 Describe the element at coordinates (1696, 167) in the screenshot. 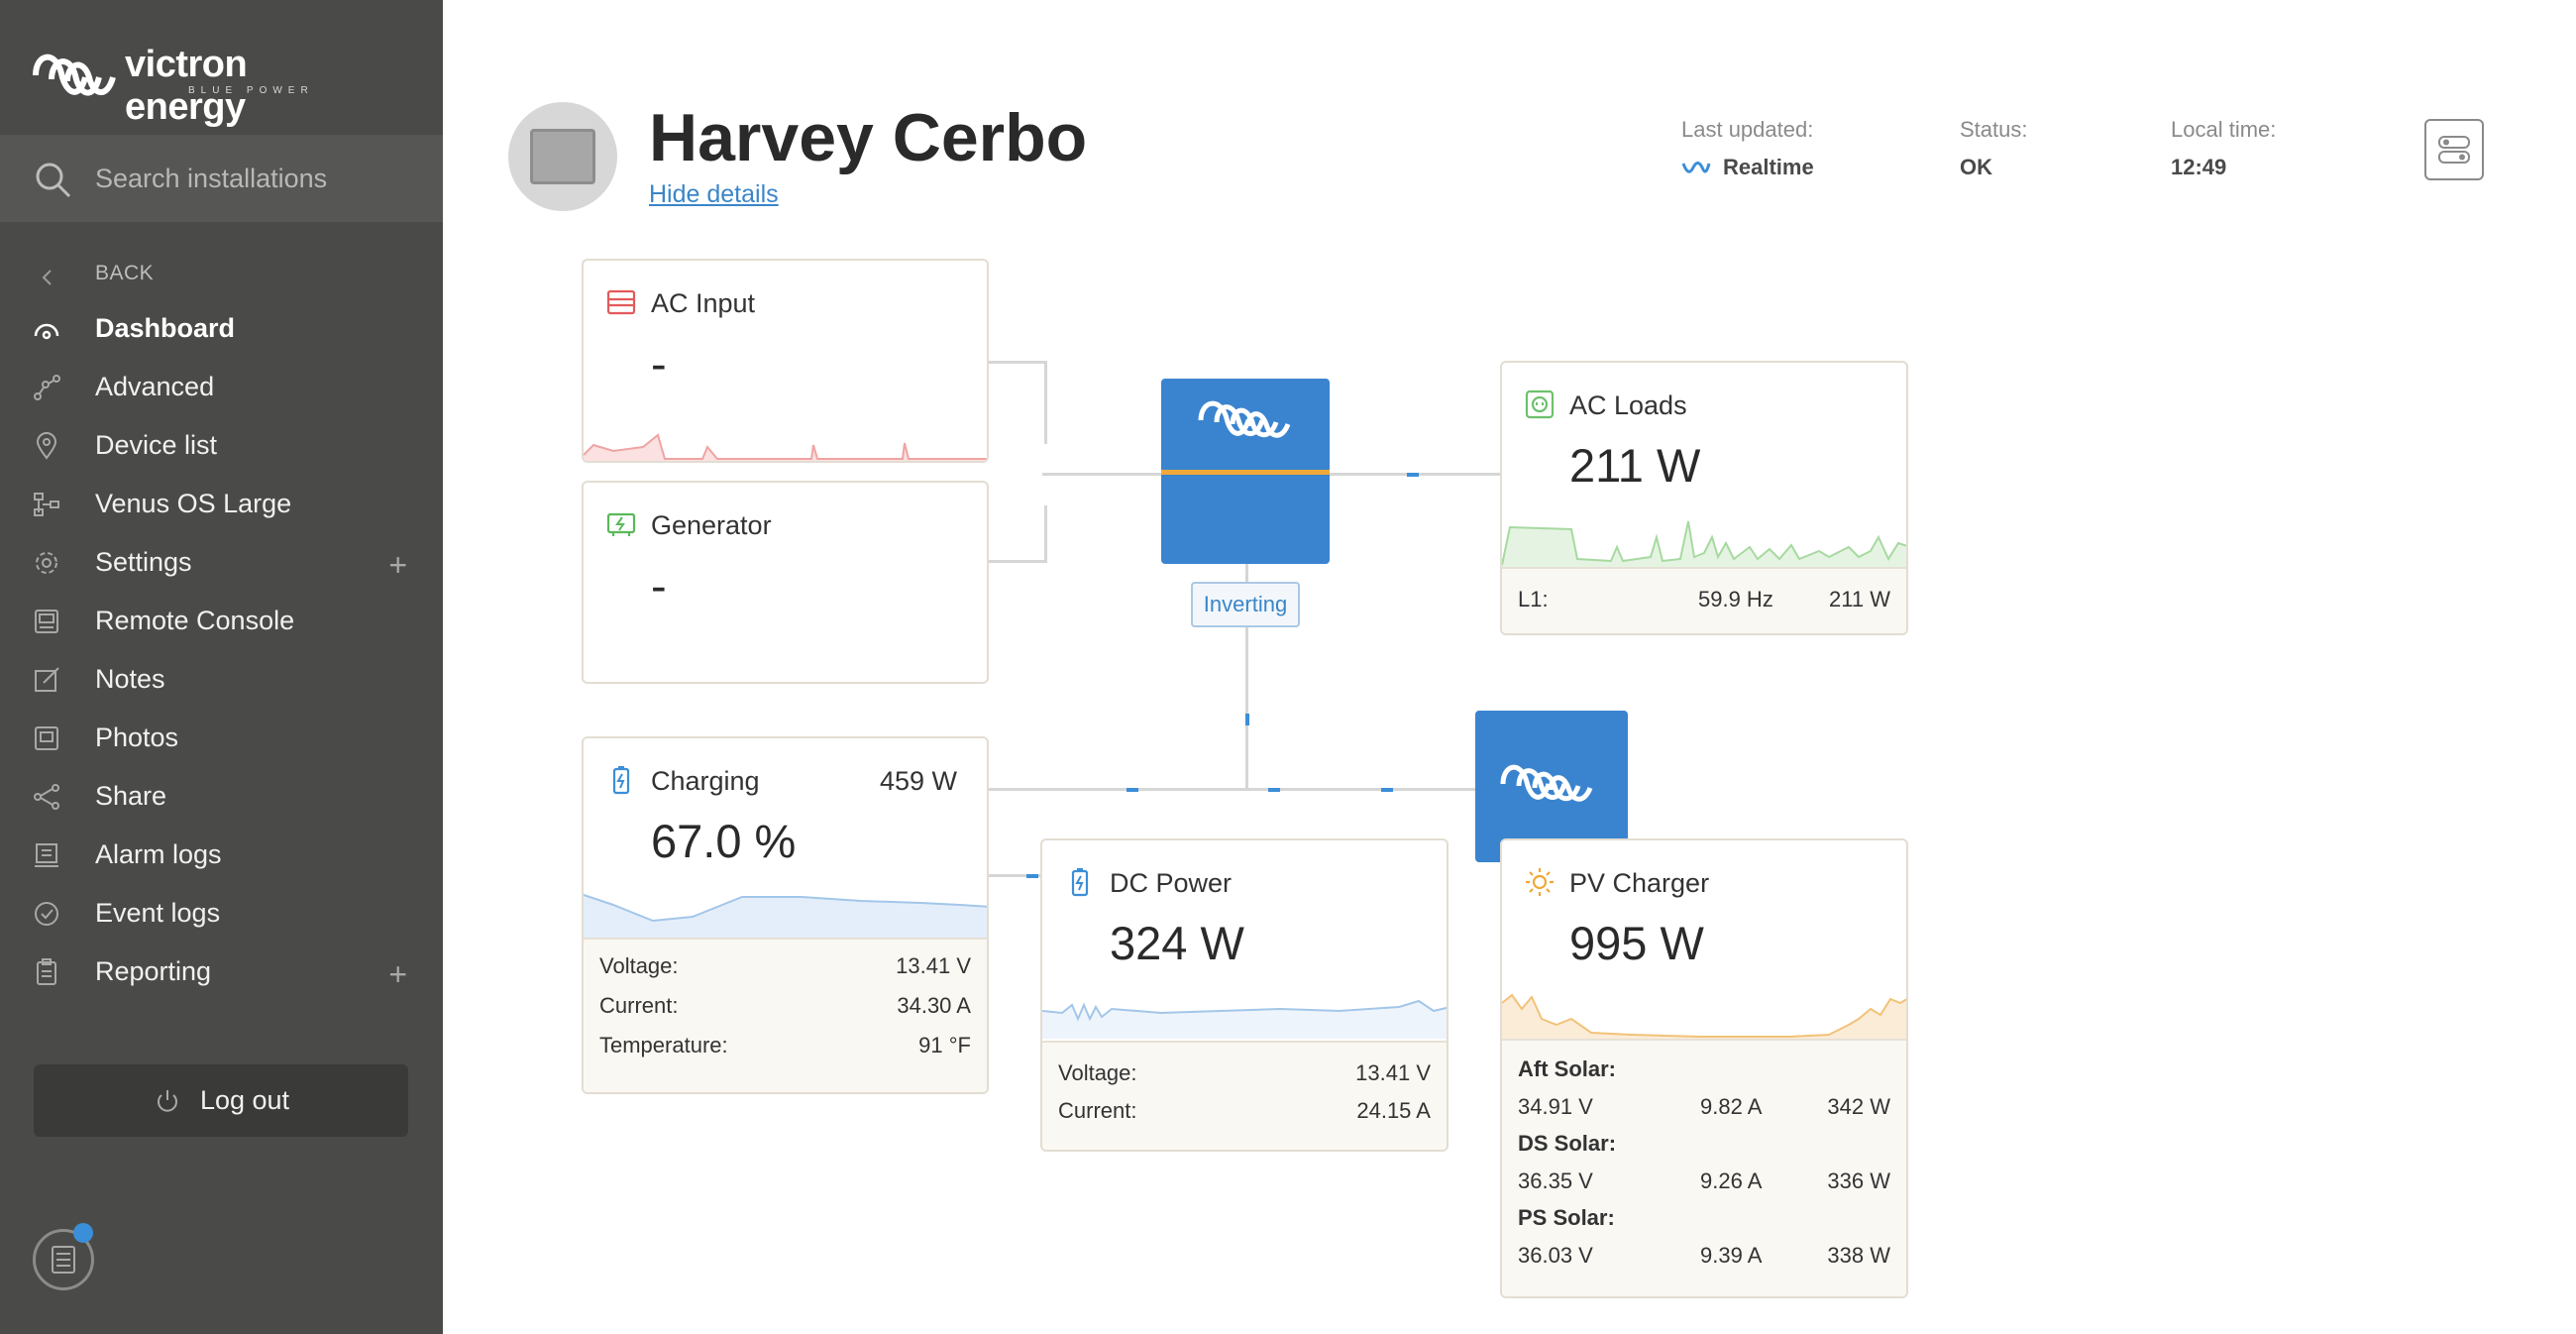

I see `realtime-wave-icon` at that location.